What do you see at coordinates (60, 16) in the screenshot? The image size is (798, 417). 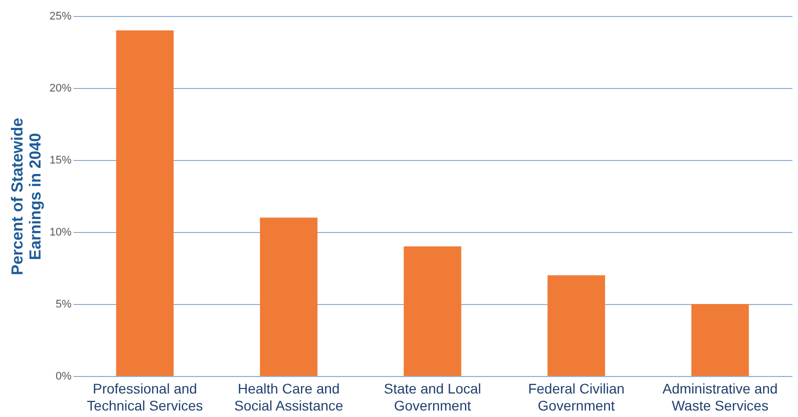 I see `y-tick-label: 25%` at bounding box center [60, 16].